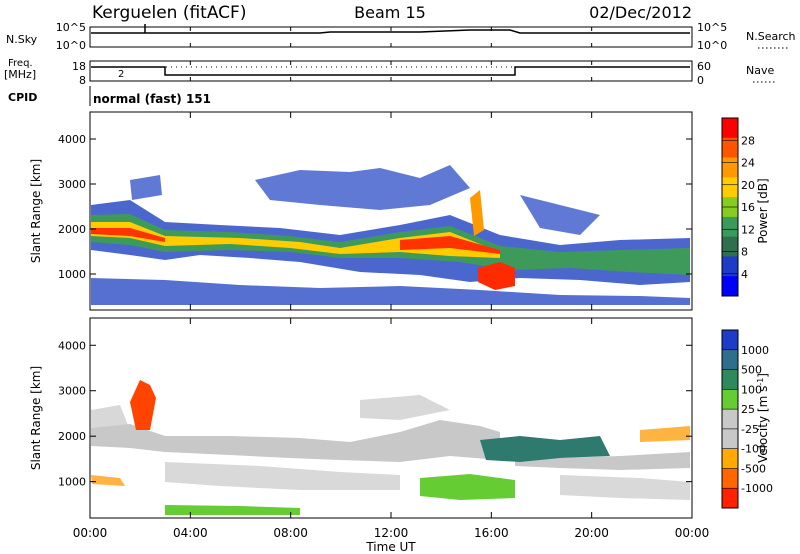 This screenshot has width=800, height=554. Describe the element at coordinates (365, 200) in the screenshot. I see `power-echo-upper-scatter` at that location.